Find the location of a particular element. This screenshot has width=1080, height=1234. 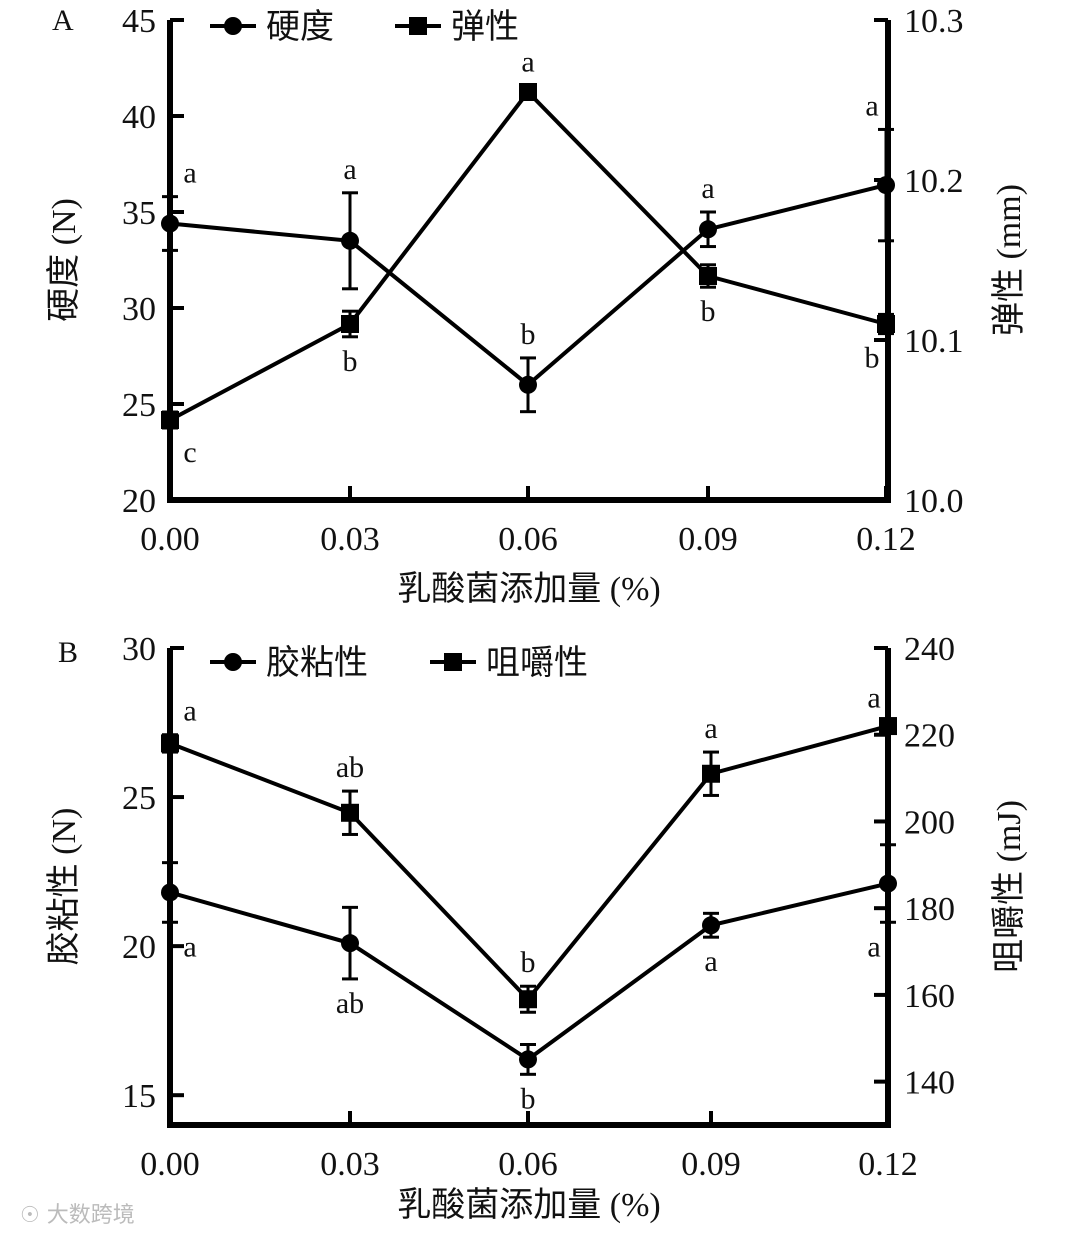

right-y-tick-label: 220 is located at coordinates (929, 736).